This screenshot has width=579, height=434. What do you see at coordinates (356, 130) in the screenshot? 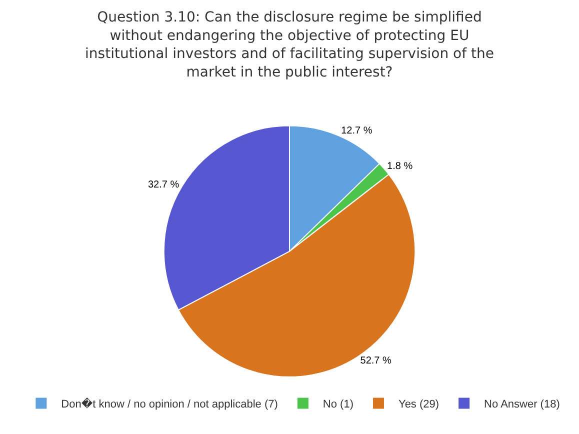
I see `data-label: 12.7 %` at bounding box center [356, 130].